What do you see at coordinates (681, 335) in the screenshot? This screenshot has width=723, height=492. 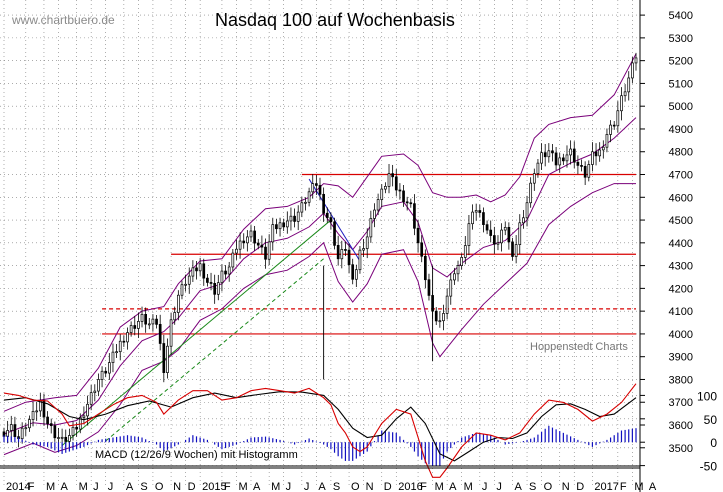 I see `y-tick-label: 4000` at bounding box center [681, 335].